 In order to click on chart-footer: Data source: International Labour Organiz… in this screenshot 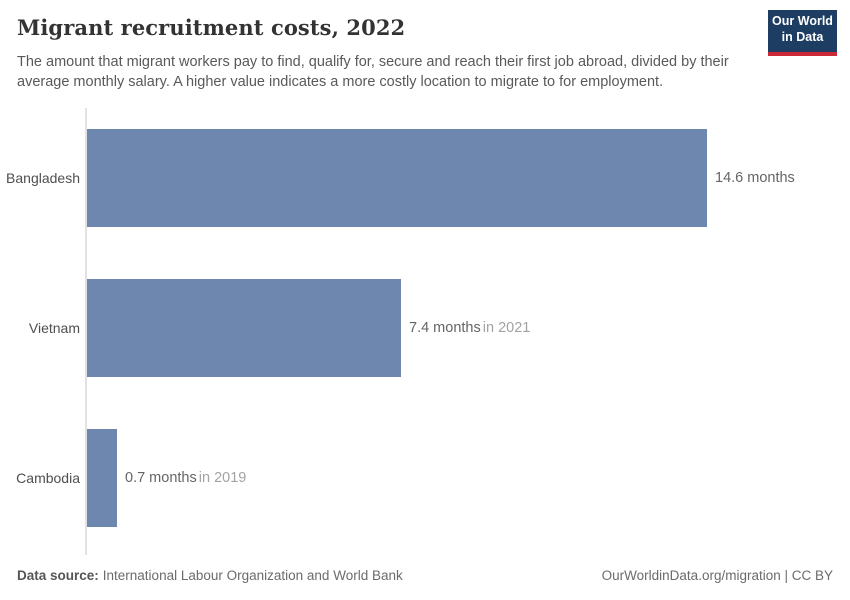, I will do `click(425, 575)`.